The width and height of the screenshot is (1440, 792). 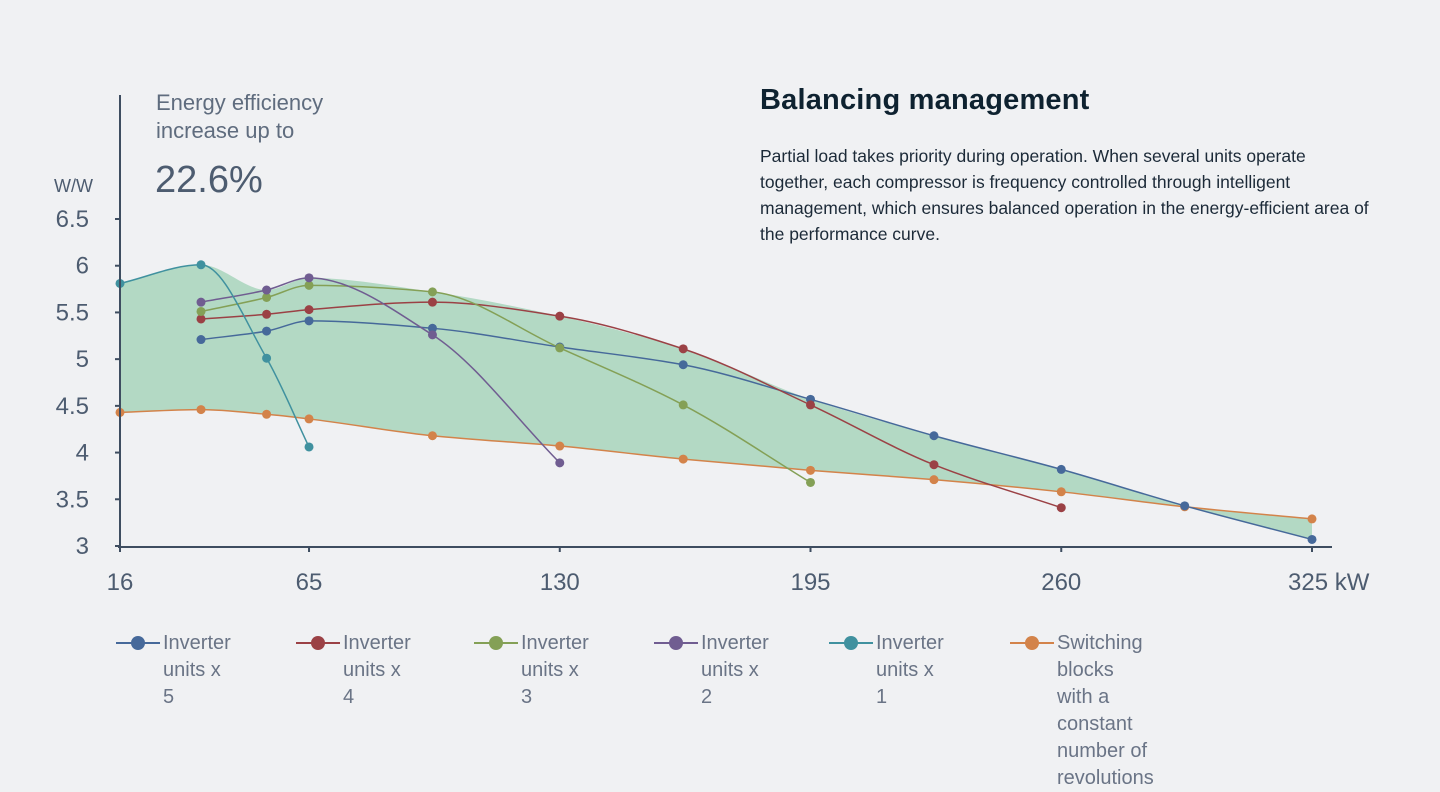 I want to click on legend-label: Inverter units x 5, so click(x=197, y=670).